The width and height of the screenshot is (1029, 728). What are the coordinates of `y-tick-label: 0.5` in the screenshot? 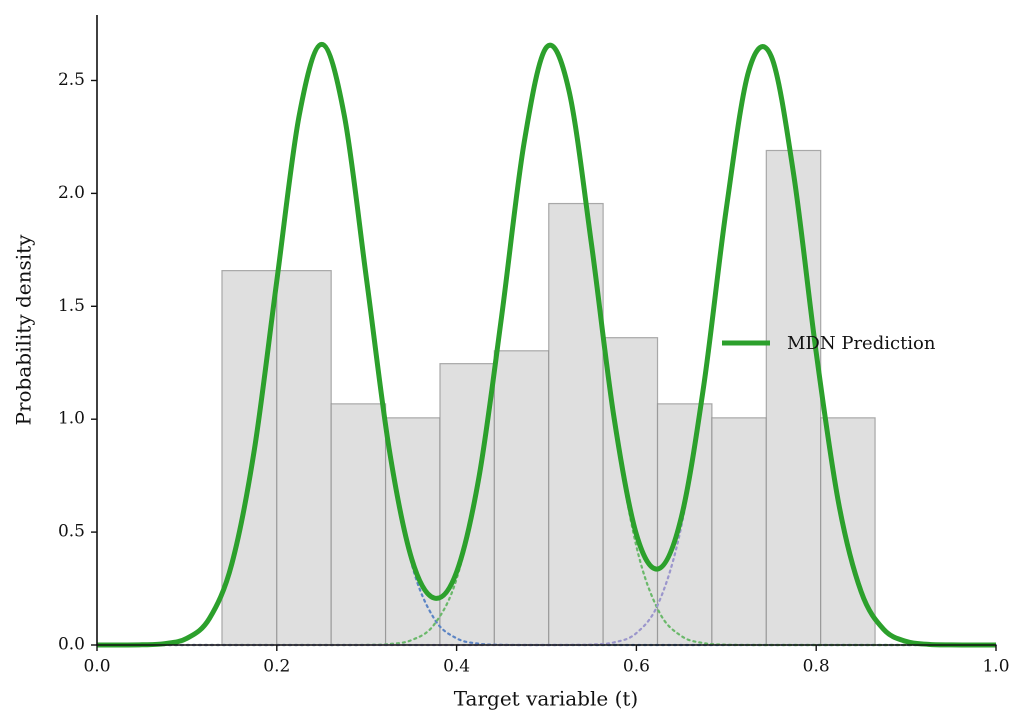 It's located at (71, 532).